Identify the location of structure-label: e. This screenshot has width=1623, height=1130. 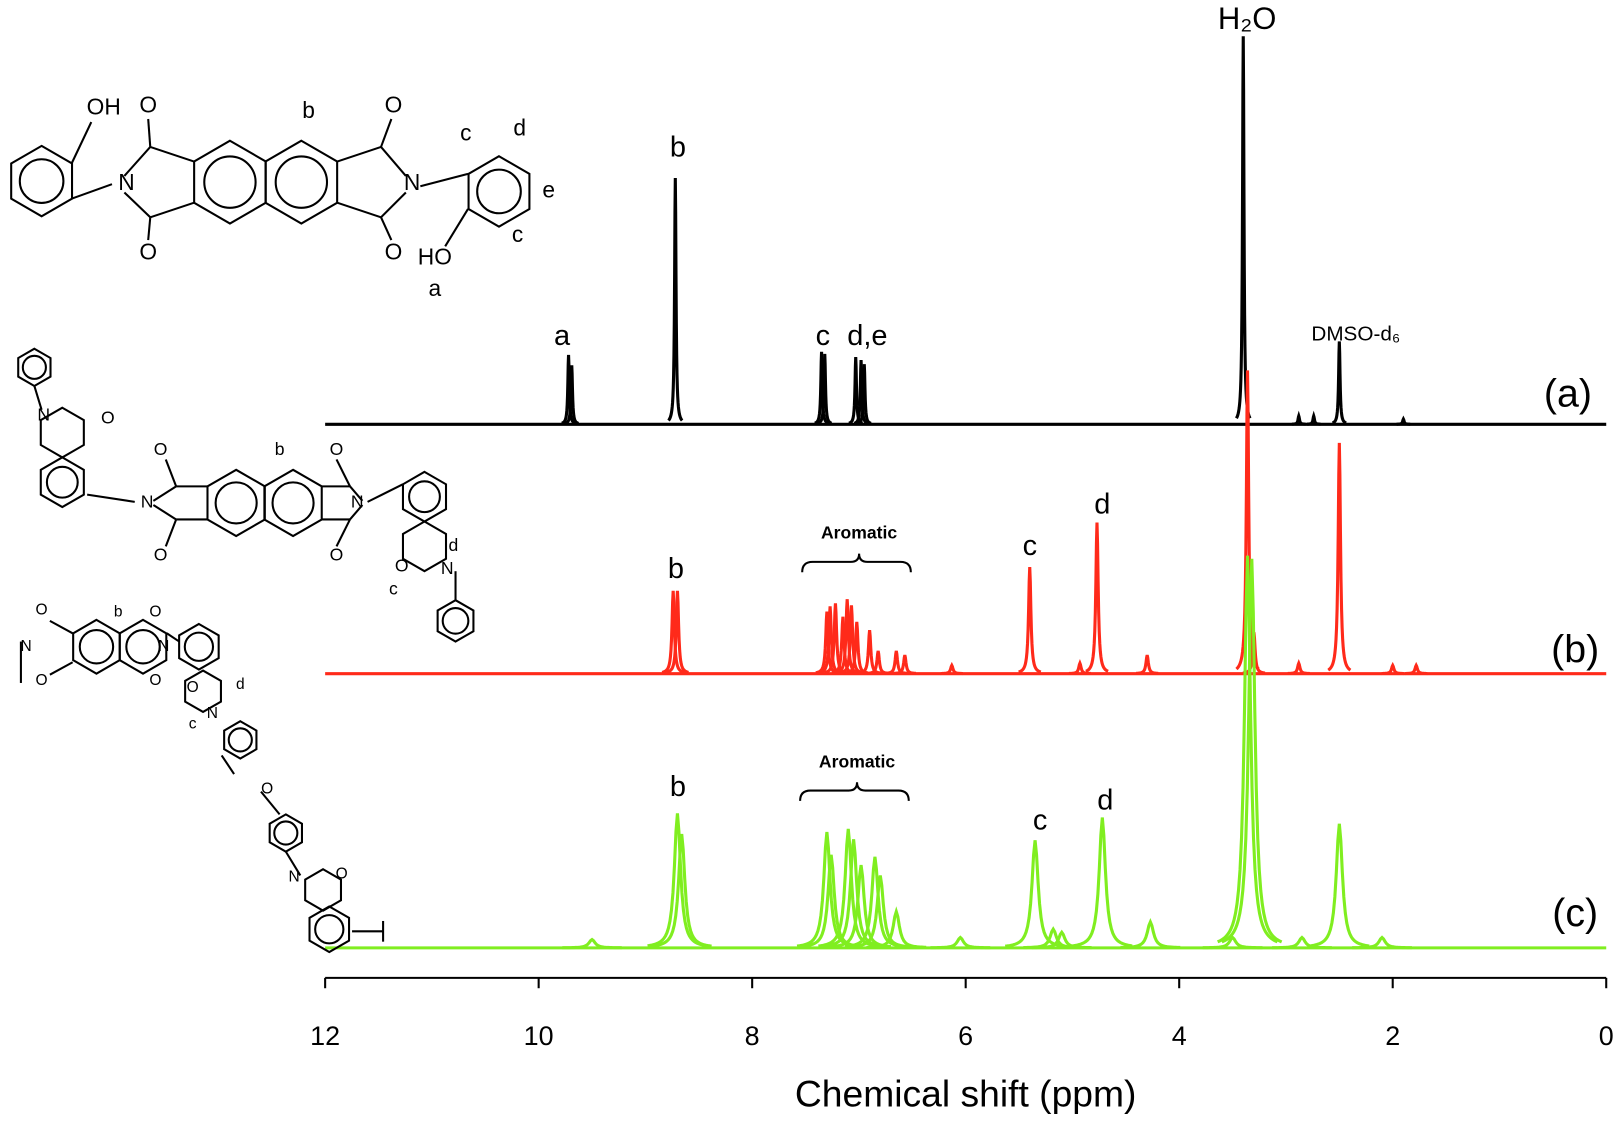
(548, 189).